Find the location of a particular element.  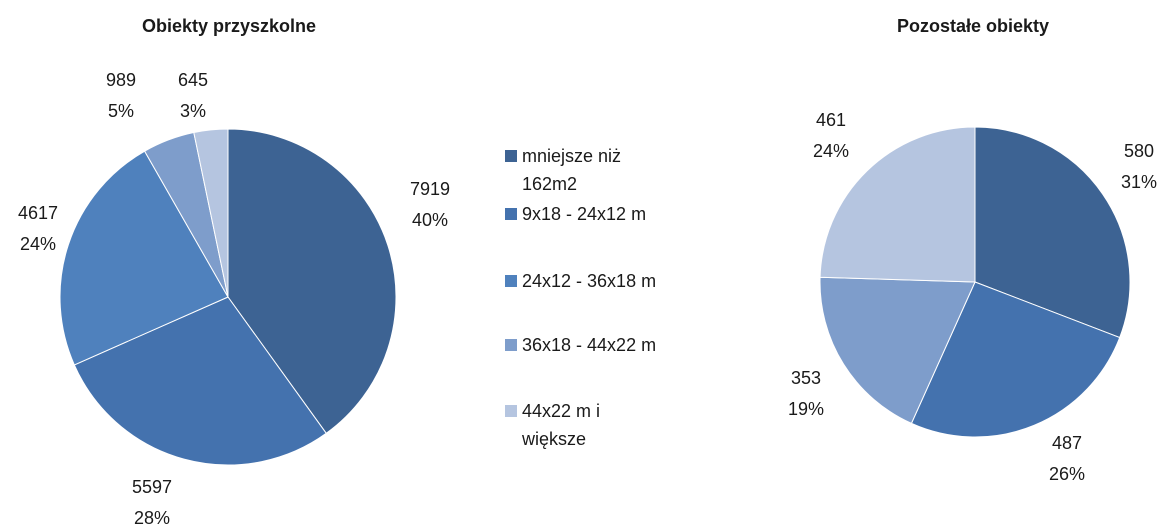

data-label-value-right-4: 461 is located at coordinates (831, 120).